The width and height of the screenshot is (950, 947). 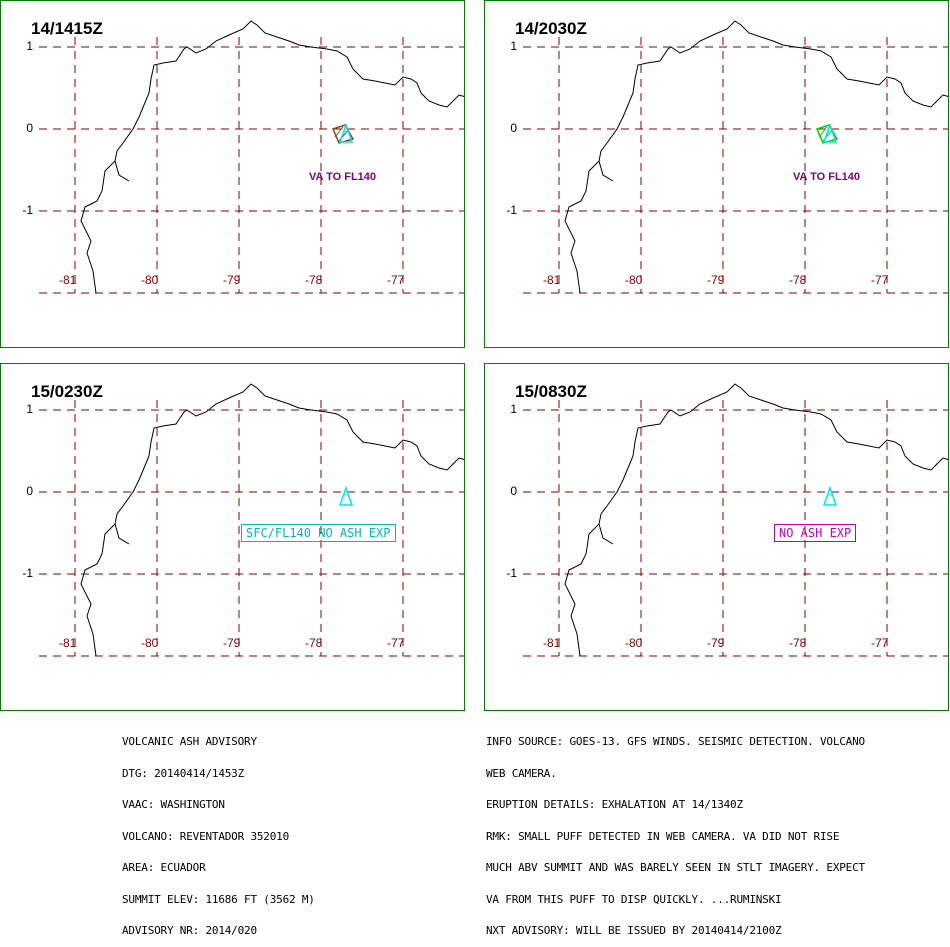 What do you see at coordinates (614, 804) in the screenshot?
I see `advisory-line: ERUPTION DETAILS: EXHALATION AT 14/1340Z` at bounding box center [614, 804].